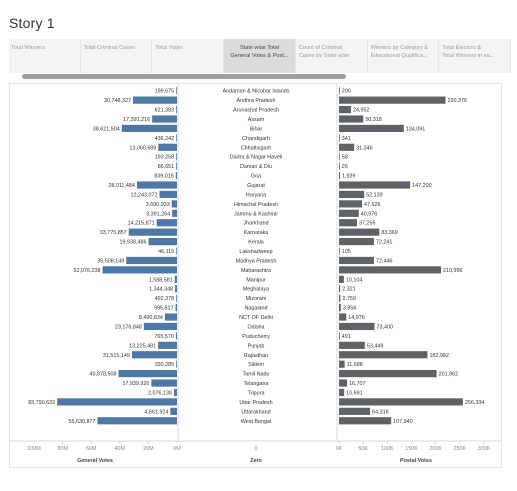 The height and width of the screenshot is (491, 517). I want to click on postal-axis-tick: 150K, so click(411, 449).